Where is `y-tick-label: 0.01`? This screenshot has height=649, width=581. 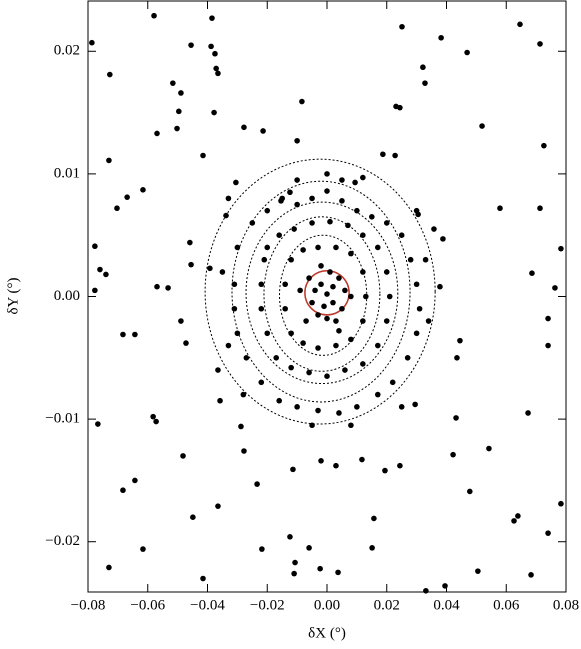
y-tick-label: 0.01 is located at coordinates (67, 173).